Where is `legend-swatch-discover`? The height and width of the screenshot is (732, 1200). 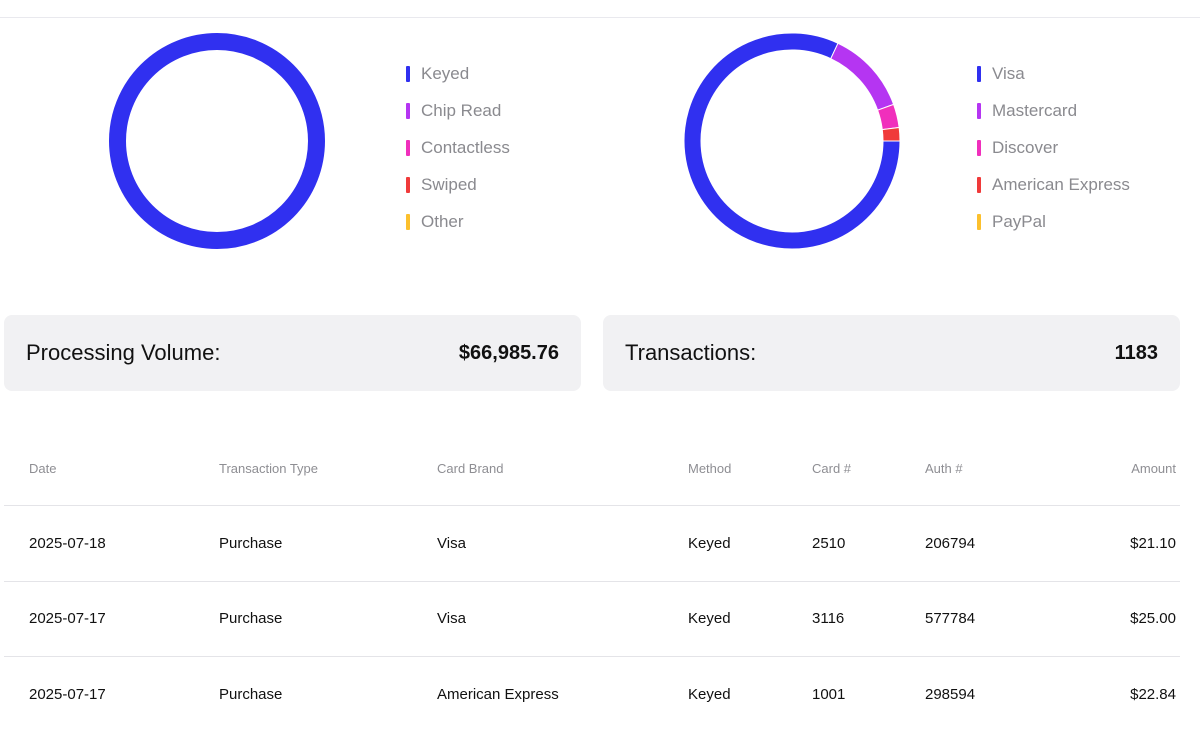
legend-swatch-discover is located at coordinates (979, 147).